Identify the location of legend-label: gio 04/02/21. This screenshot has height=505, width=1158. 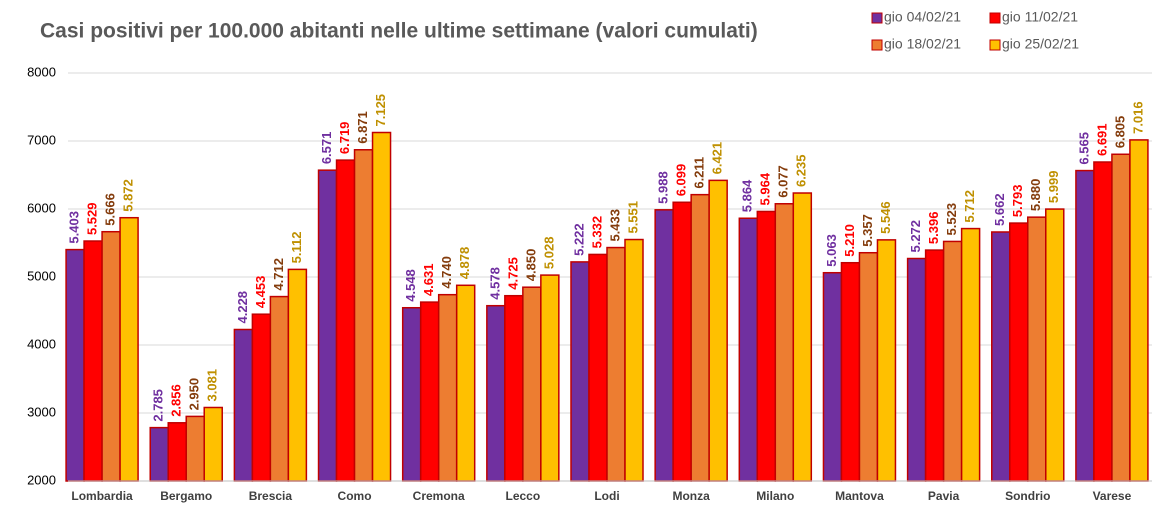
(922, 17).